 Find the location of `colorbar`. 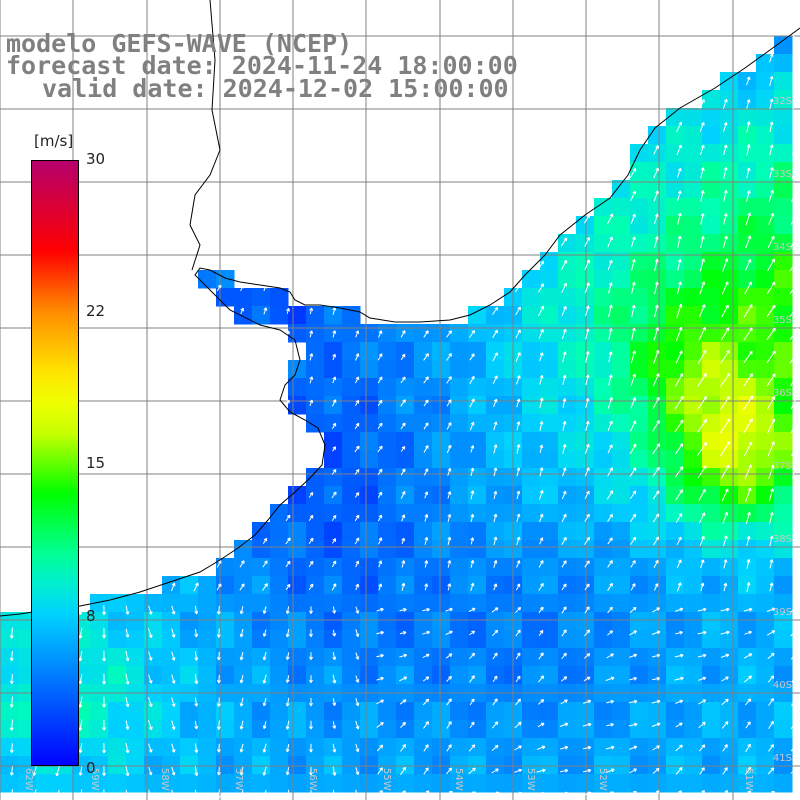

colorbar is located at coordinates (55, 463).